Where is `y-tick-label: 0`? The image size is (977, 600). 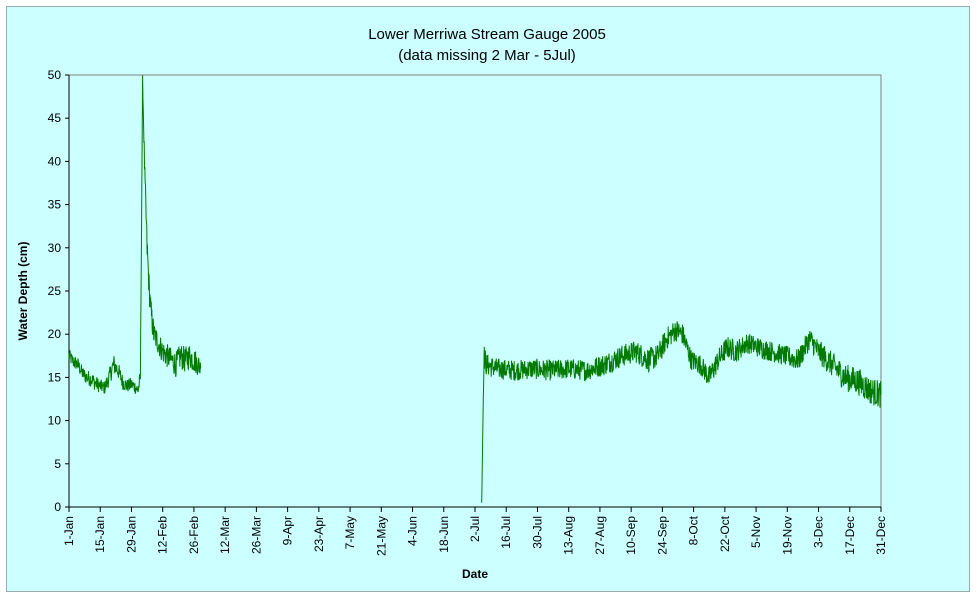
y-tick-label: 0 is located at coordinates (57, 507).